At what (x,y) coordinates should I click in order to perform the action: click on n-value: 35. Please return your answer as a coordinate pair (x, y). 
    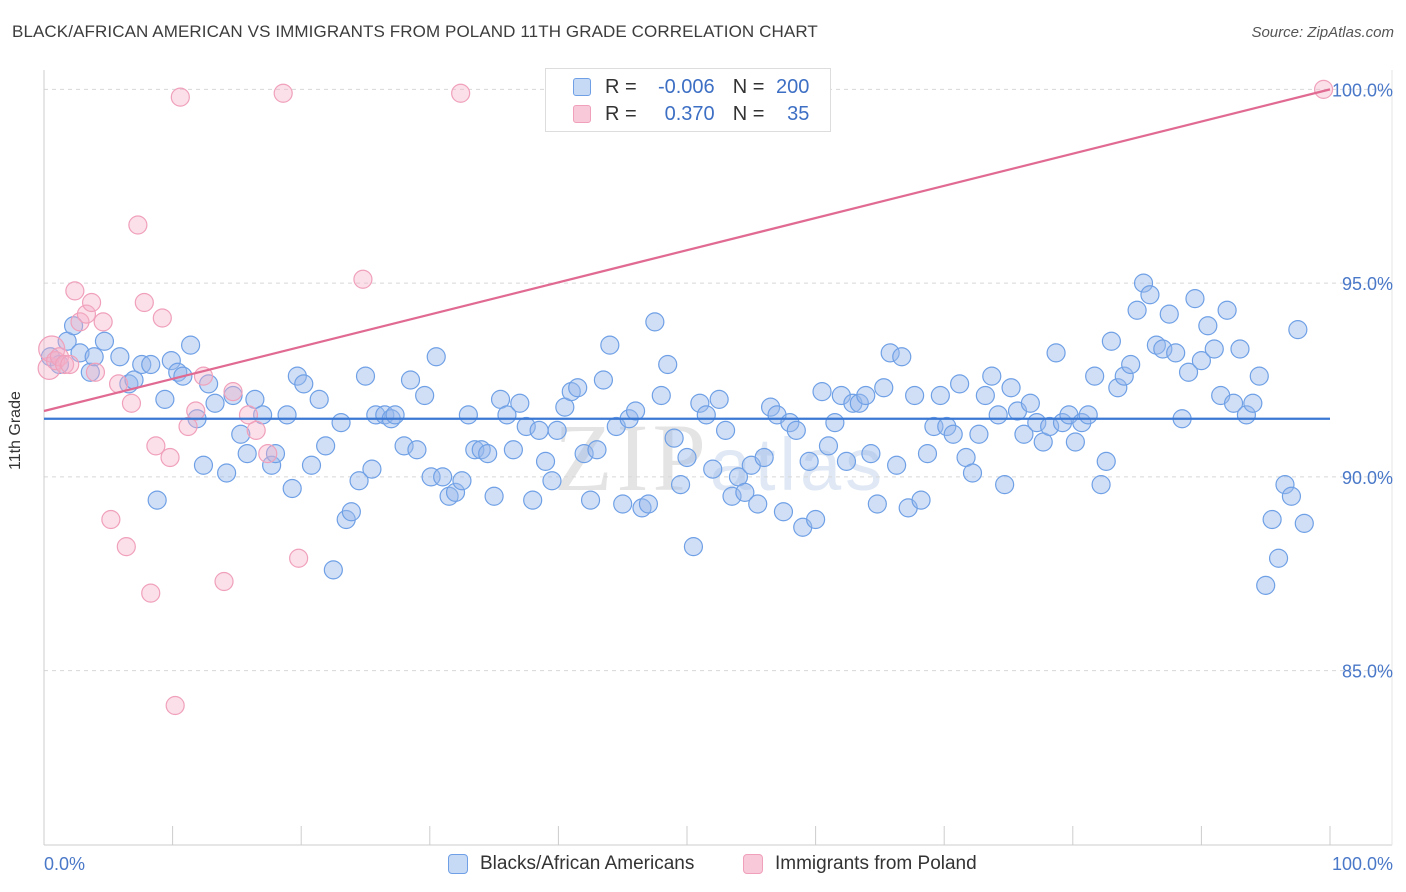
    Looking at the image, I should click on (798, 113).